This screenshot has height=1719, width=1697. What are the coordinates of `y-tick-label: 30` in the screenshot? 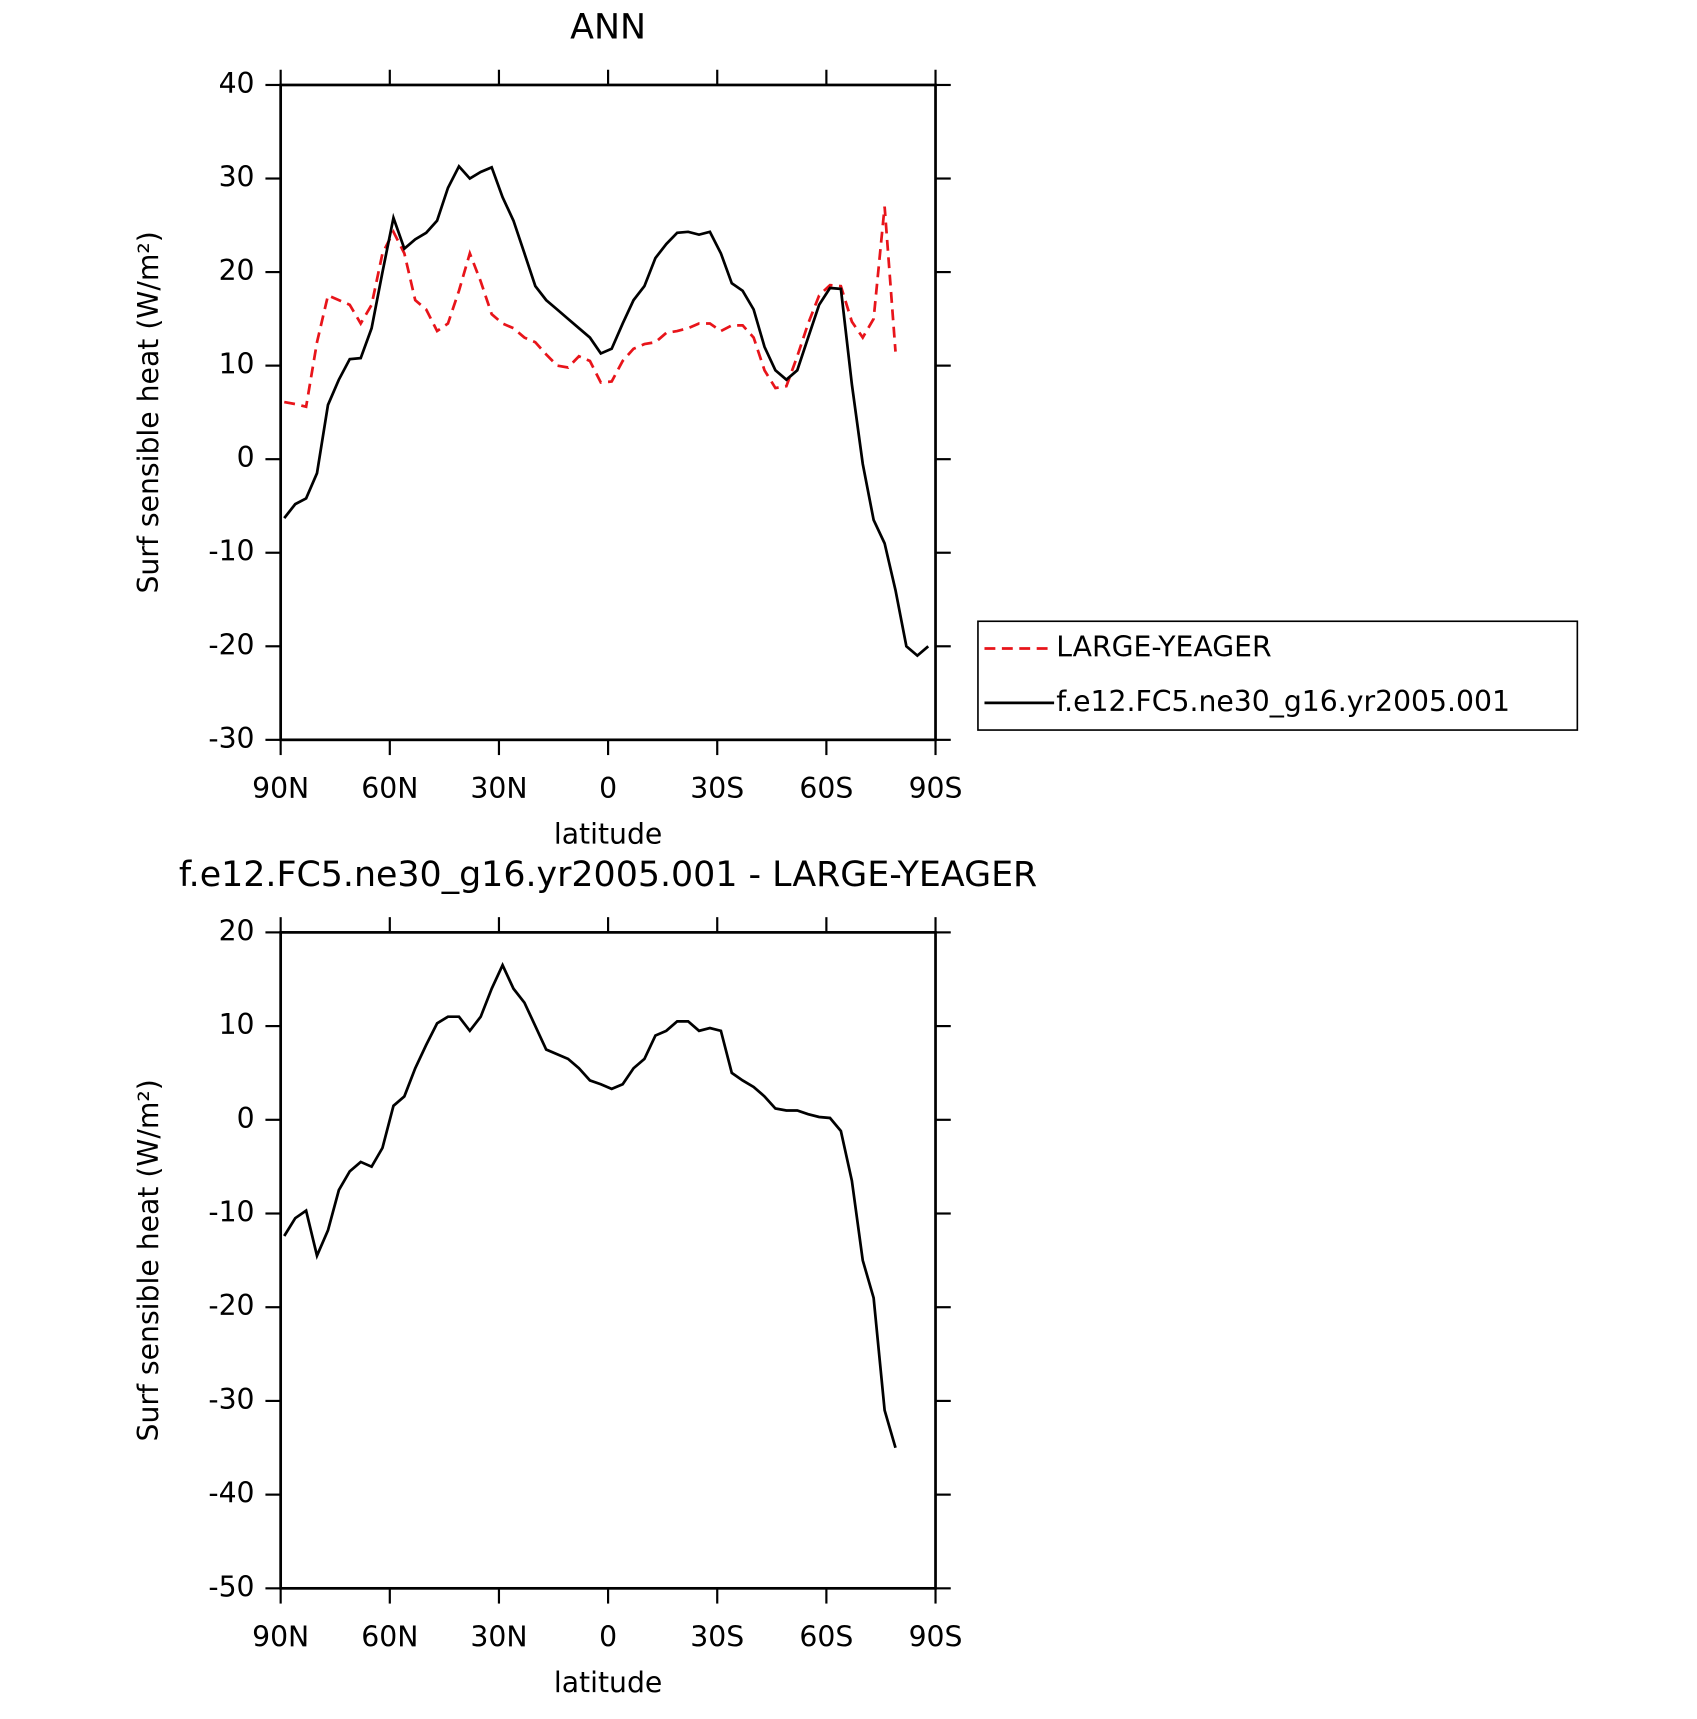 It's located at (237, 177).